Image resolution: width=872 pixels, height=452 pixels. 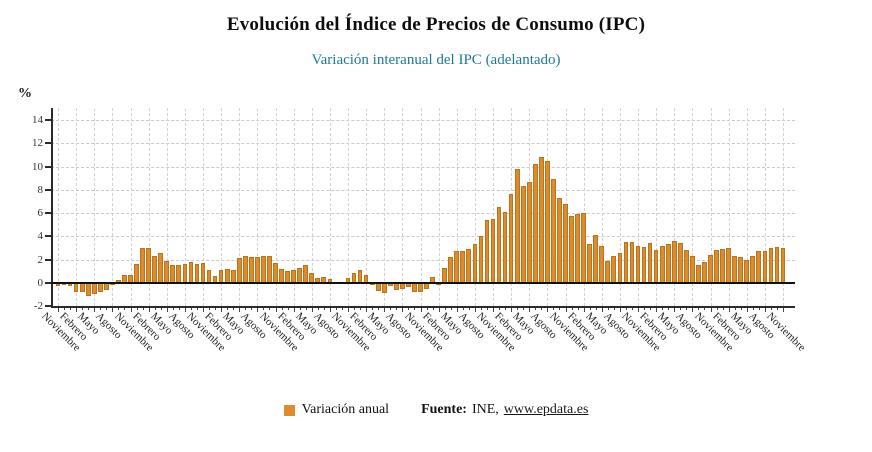 What do you see at coordinates (40, 213) in the screenshot?
I see `y-tick-label: 6` at bounding box center [40, 213].